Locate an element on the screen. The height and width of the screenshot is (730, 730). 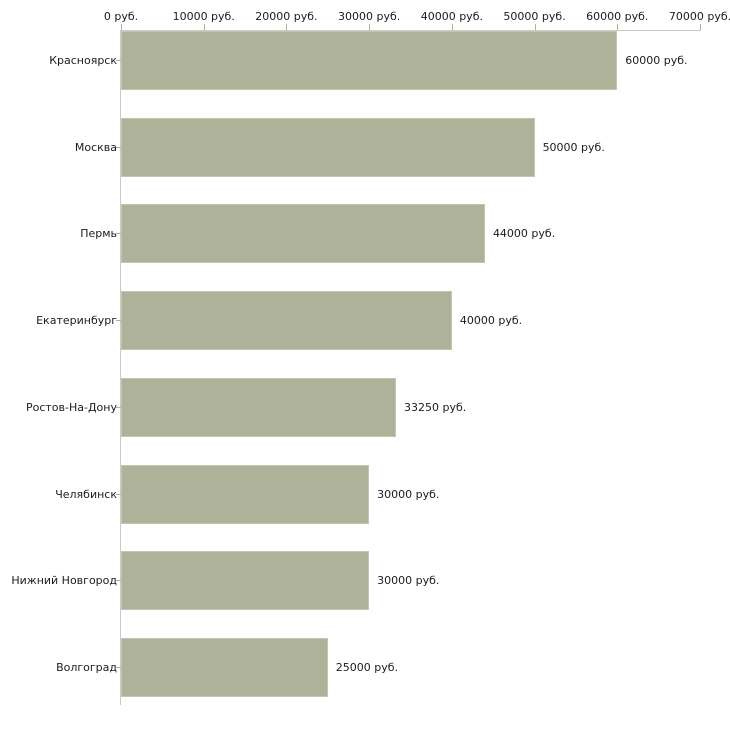
category-label: Красноярск is located at coordinates (83, 60).